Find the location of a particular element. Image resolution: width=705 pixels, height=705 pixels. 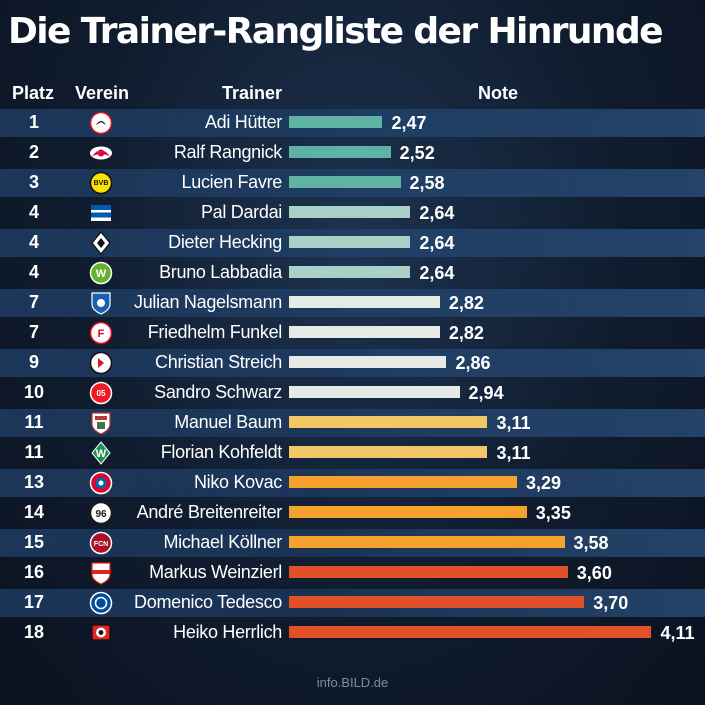

table-row: 11 Manuel Baum 3,11 is located at coordinates (352, 423).